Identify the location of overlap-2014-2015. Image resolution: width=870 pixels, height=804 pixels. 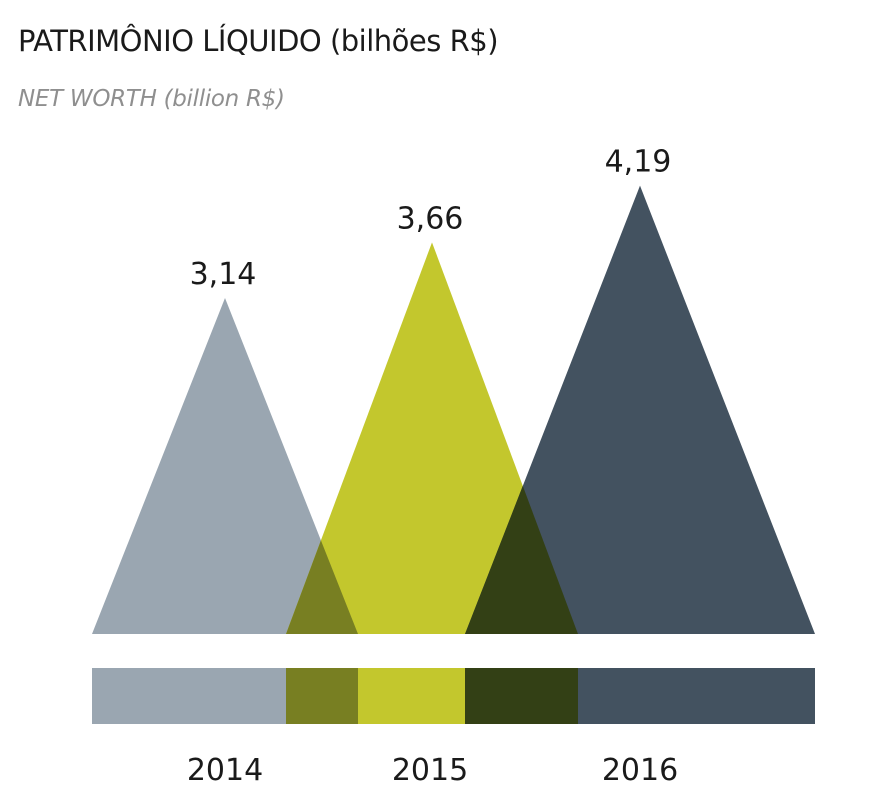
(322, 587).